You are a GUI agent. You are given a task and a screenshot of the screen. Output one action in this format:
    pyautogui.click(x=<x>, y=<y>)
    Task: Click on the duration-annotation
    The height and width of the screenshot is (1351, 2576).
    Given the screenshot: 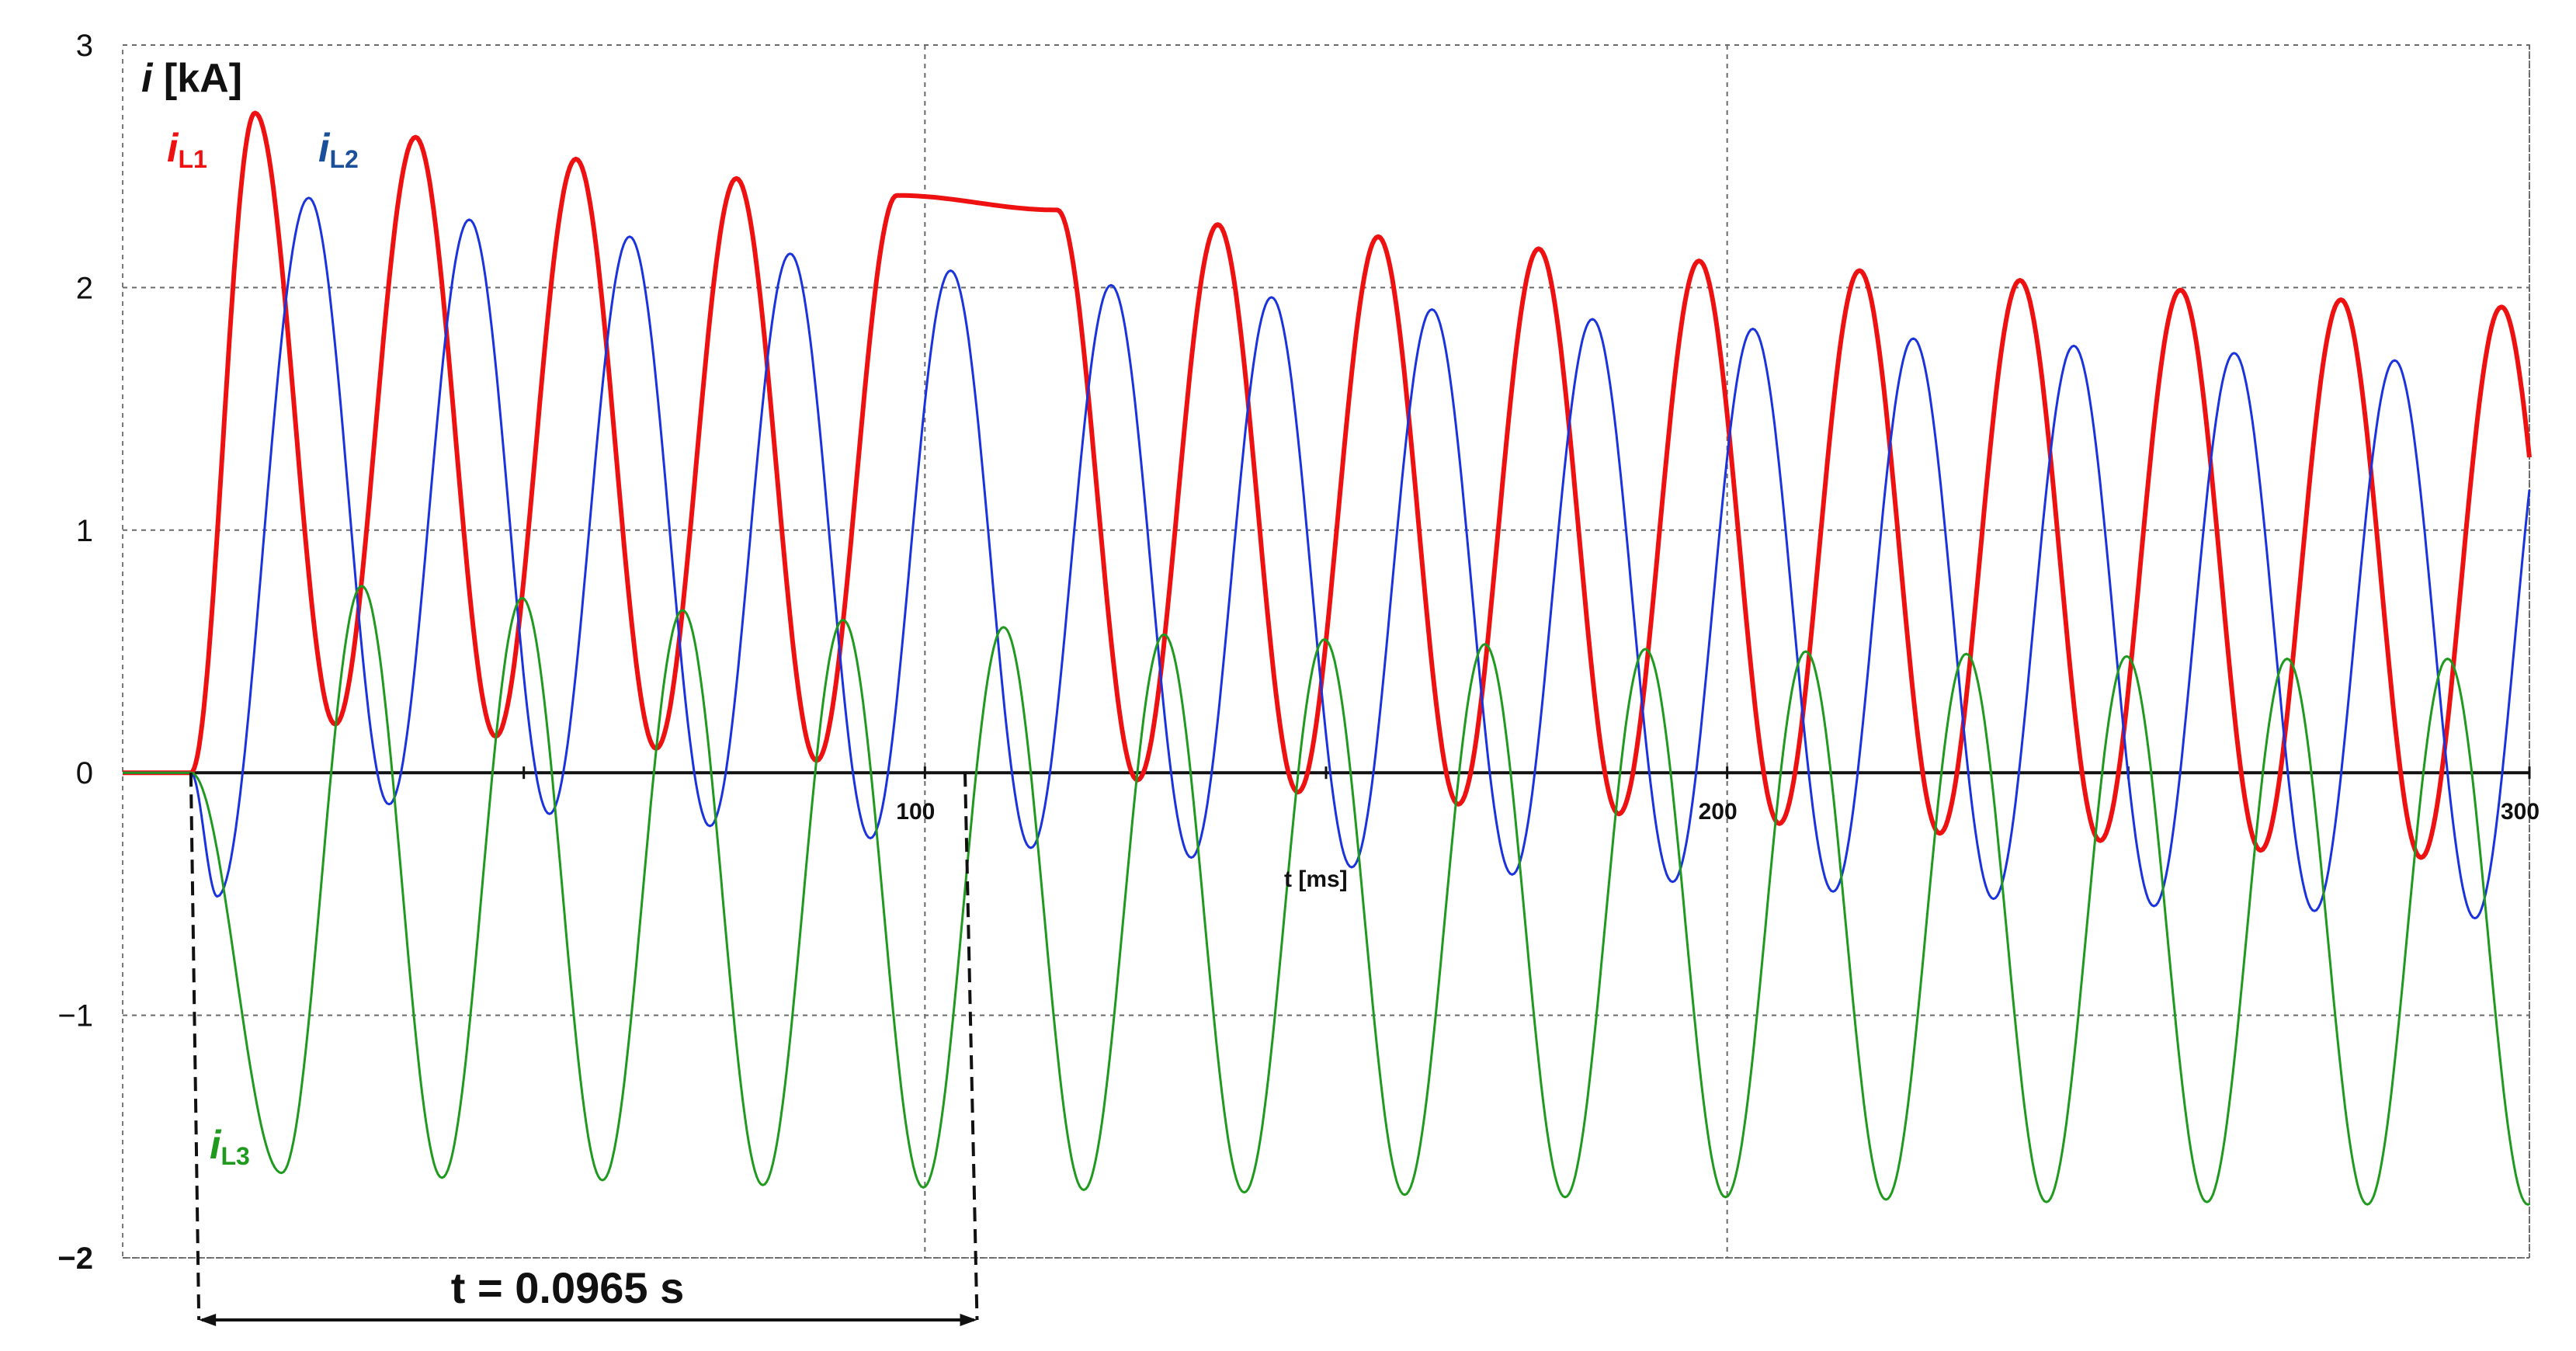 What is the action you would take?
    pyautogui.click(x=584, y=1049)
    